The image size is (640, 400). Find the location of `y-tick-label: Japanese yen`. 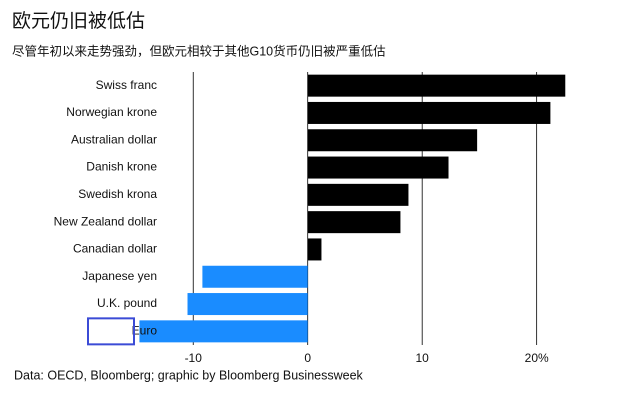

y-tick-label: Japanese yen is located at coordinates (119, 276).